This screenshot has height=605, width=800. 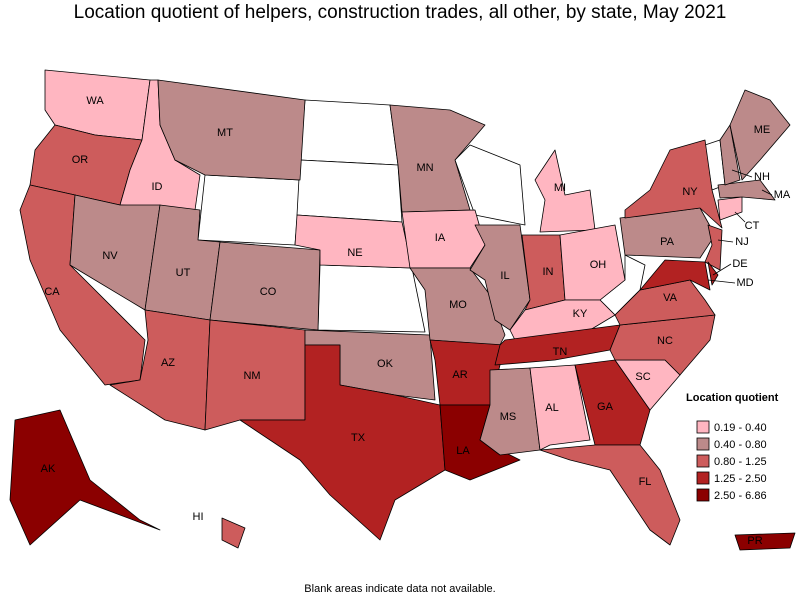 What do you see at coordinates (458, 305) in the screenshot?
I see `state-label: MO` at bounding box center [458, 305].